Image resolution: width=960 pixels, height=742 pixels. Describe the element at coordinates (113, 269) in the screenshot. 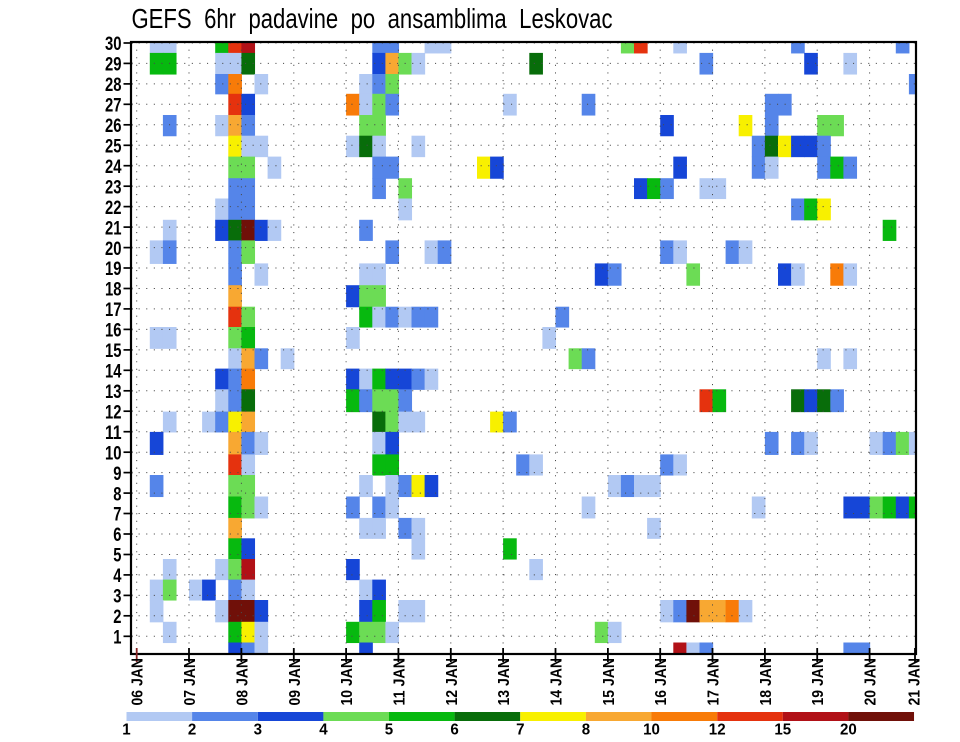

I see `svg-text: 19` at that location.